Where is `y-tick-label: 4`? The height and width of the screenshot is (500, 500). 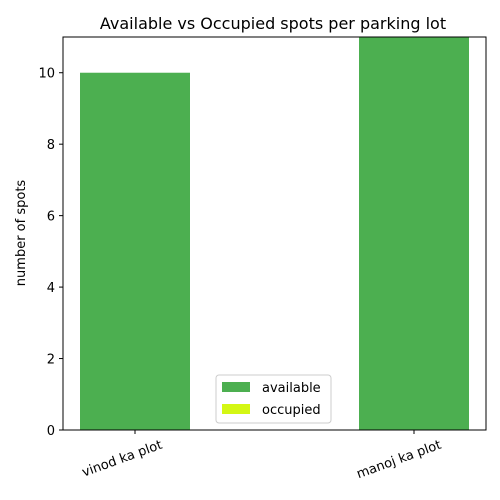
y-tick-label: 4 is located at coordinates (51, 288).